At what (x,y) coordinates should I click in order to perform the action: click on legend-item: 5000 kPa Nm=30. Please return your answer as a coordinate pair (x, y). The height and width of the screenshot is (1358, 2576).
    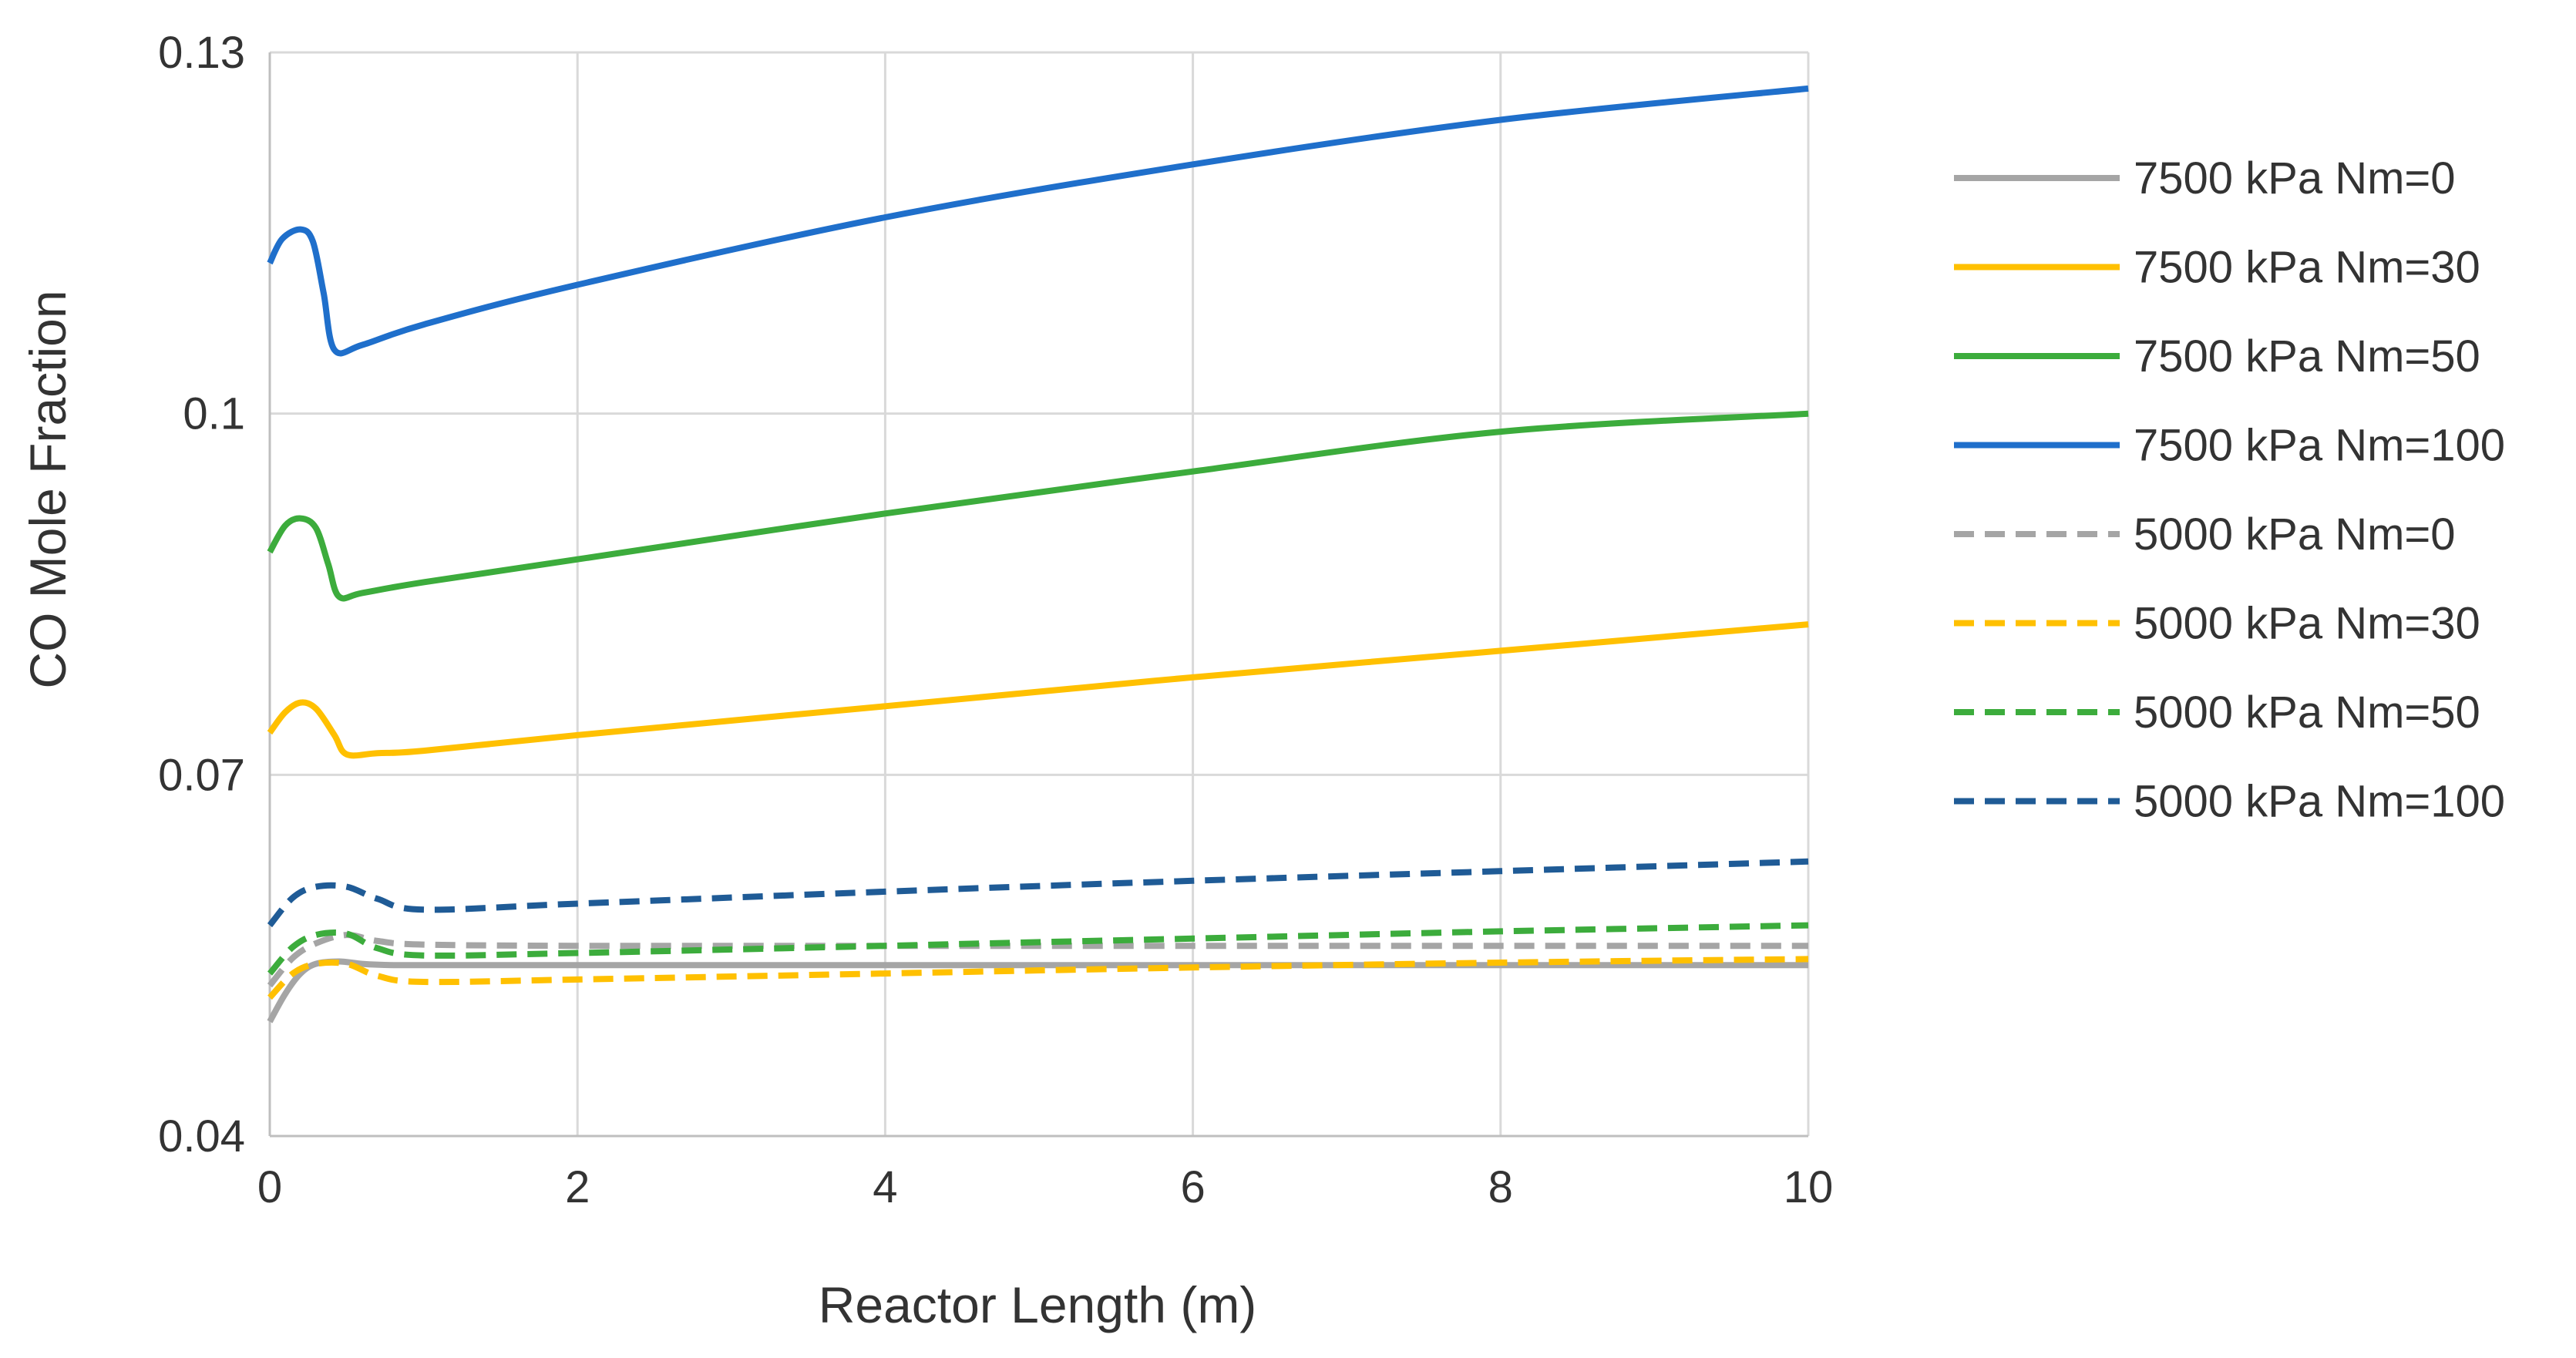
    Looking at the image, I should click on (2217, 624).